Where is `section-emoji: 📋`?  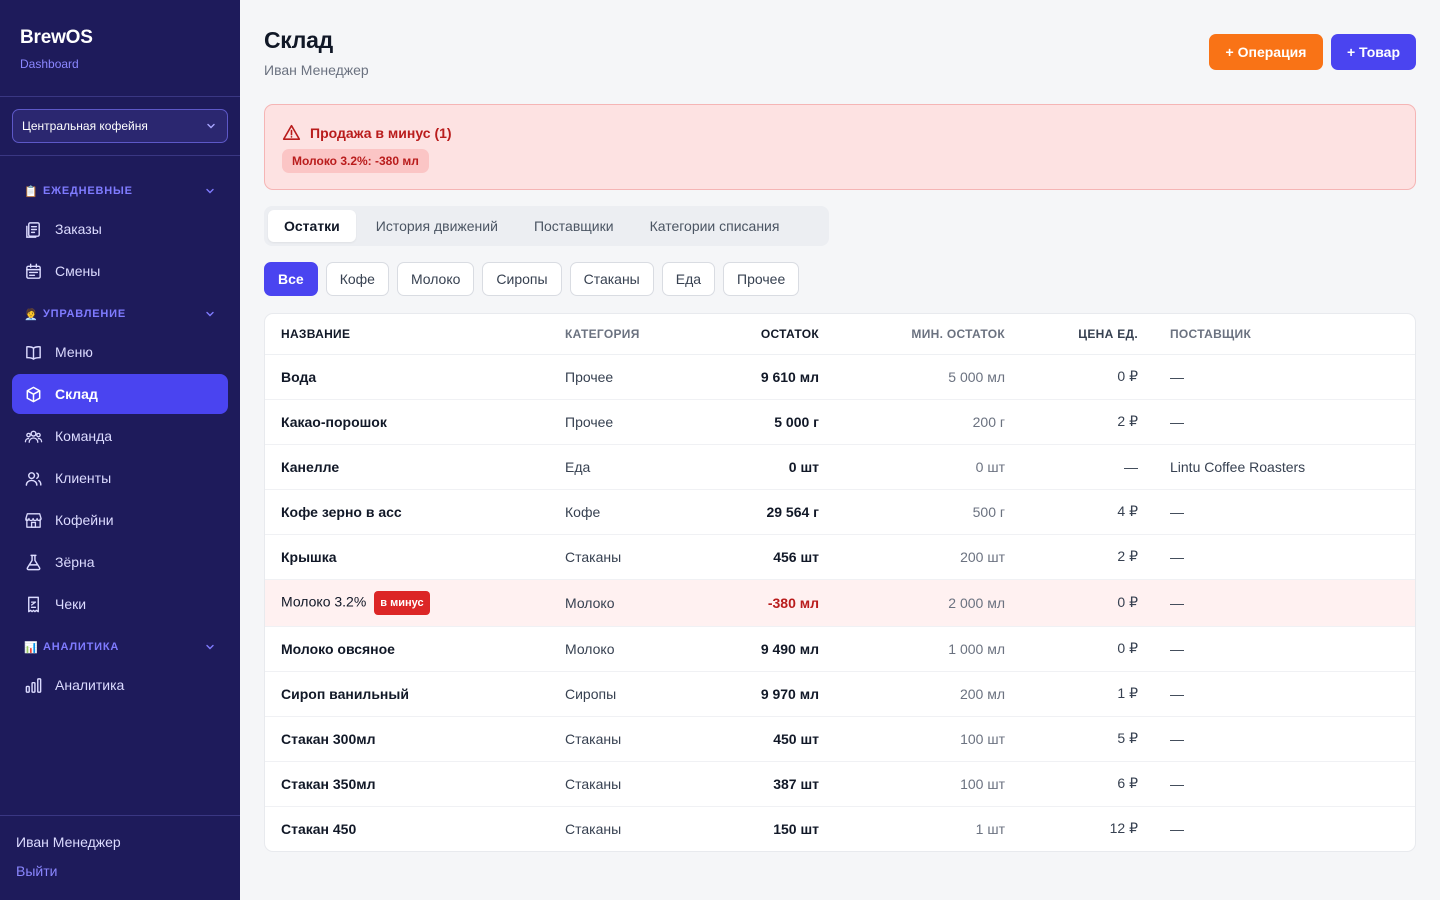
section-emoji: 📋 is located at coordinates (31, 191).